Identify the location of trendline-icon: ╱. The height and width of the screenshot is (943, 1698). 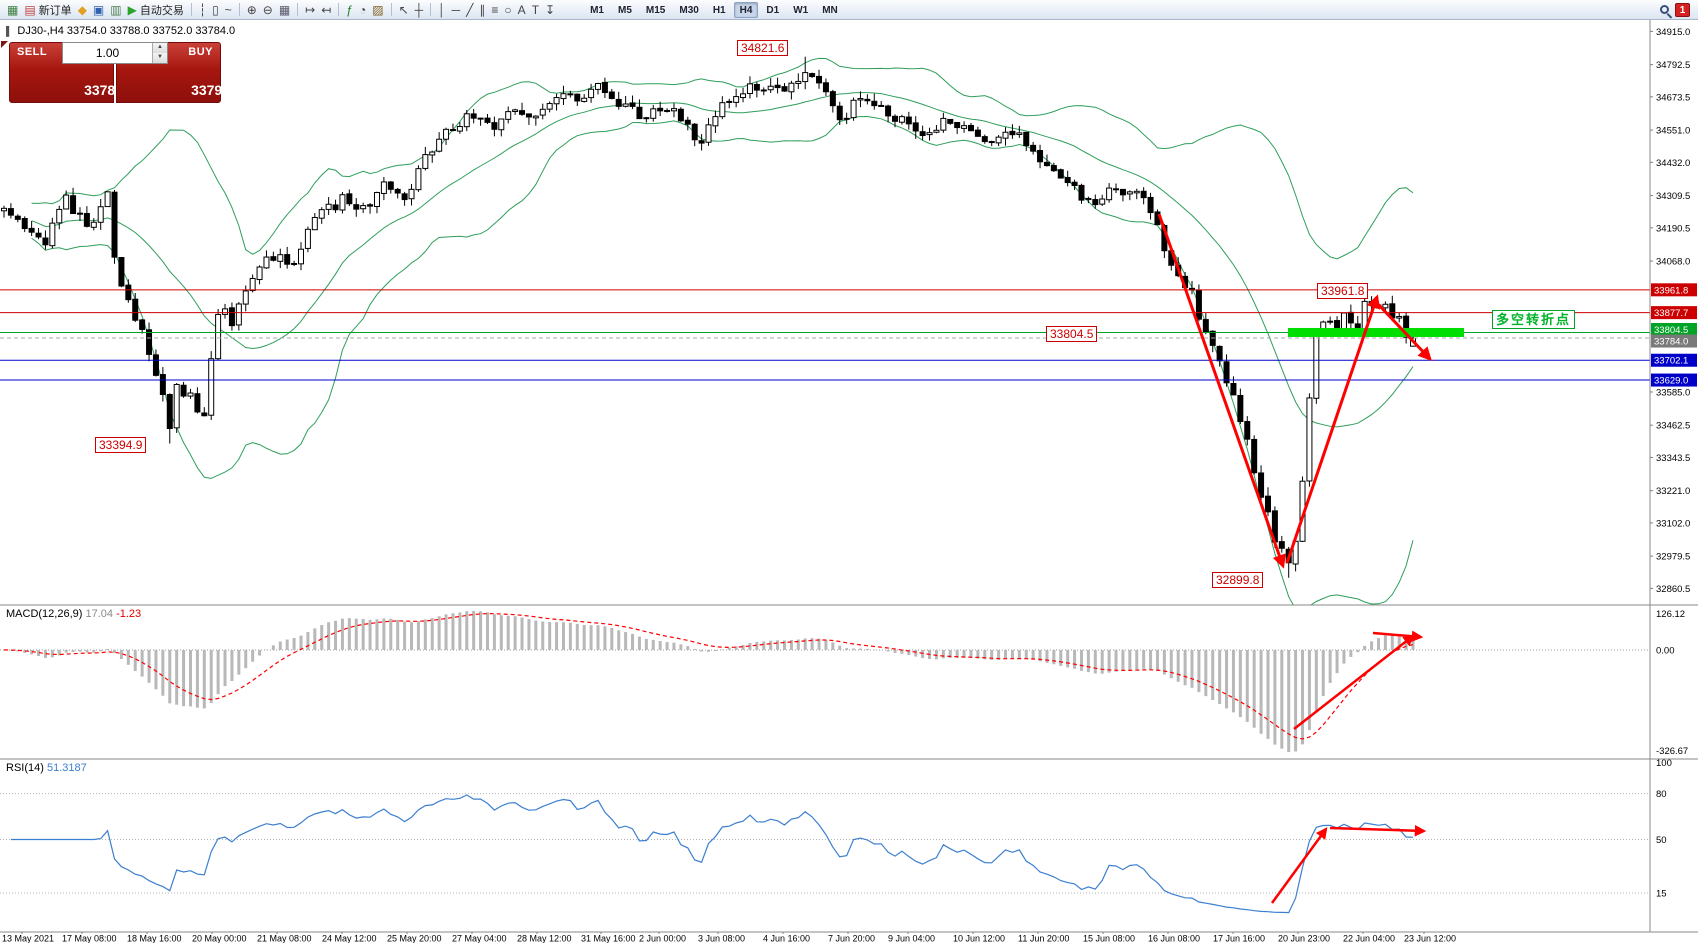
(469, 10).